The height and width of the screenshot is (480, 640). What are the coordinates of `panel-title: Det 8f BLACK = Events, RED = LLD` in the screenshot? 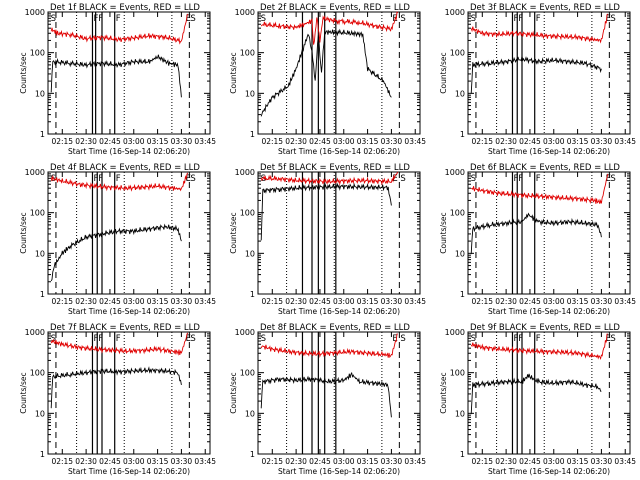 It's located at (335, 328).